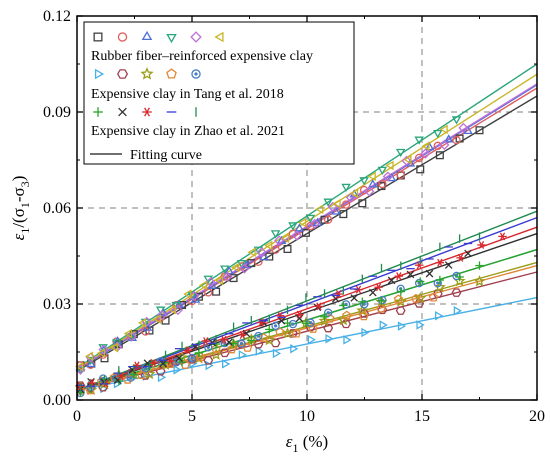  I want to click on legend-marker, so click(122, 74).